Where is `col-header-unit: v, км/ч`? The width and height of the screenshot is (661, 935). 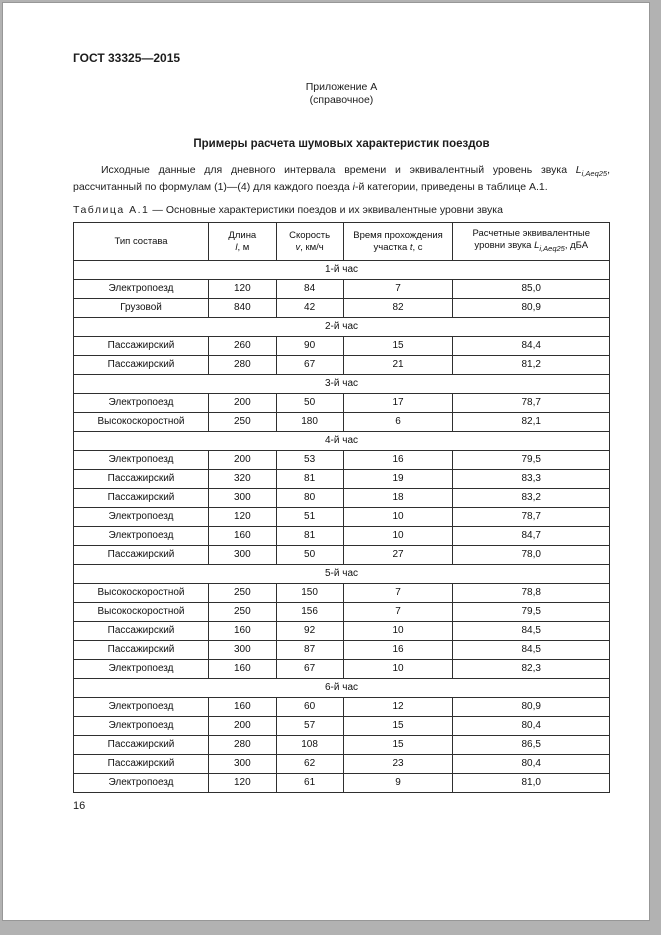 col-header-unit: v, км/ч is located at coordinates (309, 247).